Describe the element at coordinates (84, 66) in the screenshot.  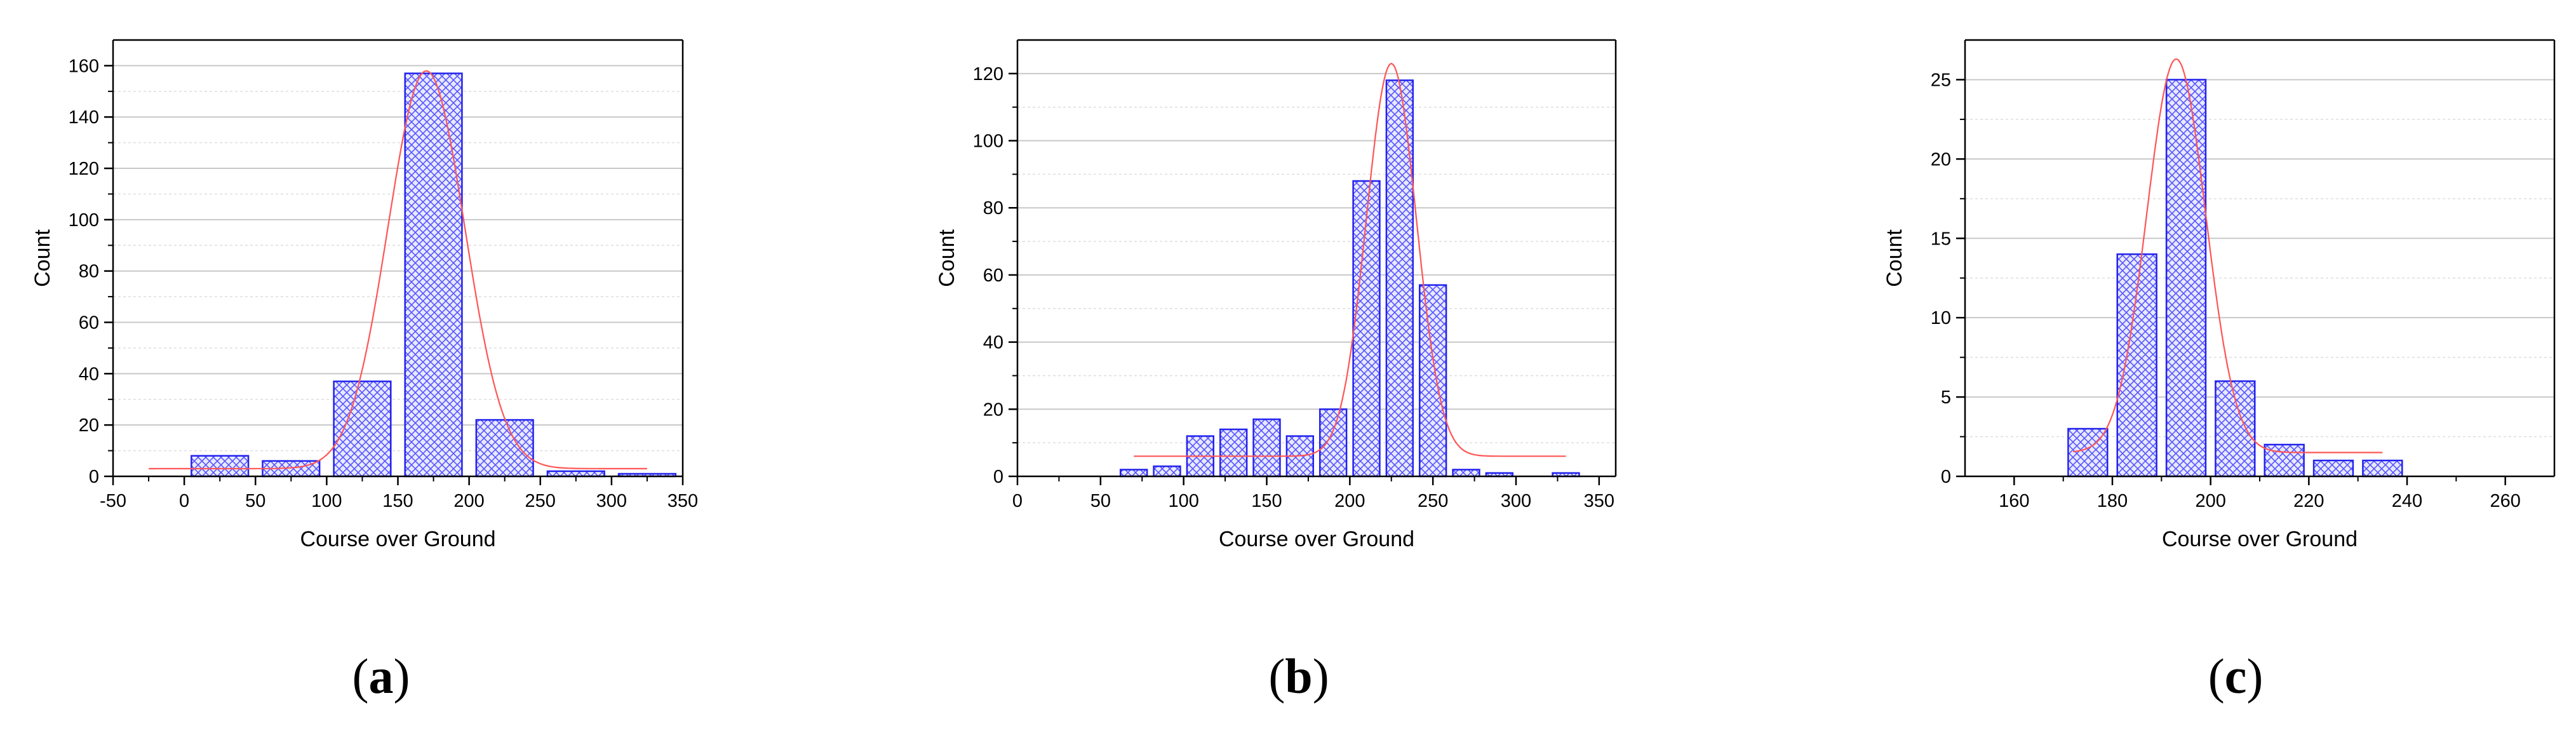
I see `y-tick-label: 160` at that location.